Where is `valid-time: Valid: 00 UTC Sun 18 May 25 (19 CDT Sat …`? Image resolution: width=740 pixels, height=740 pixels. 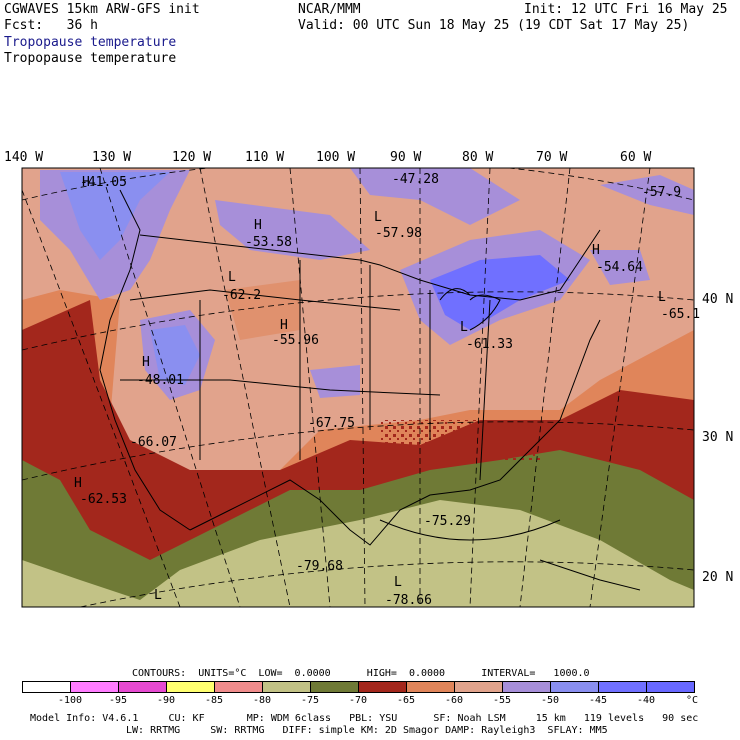
valid-time: Valid: 00 UTC Sun 18 May 25 (19 CDT Sat … is located at coordinates (494, 25).